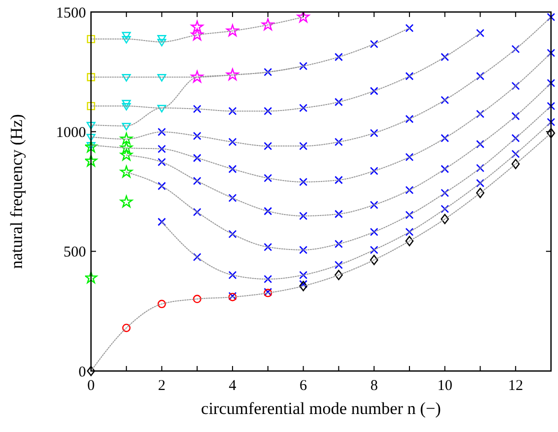  Describe the element at coordinates (304, 386) in the screenshot. I see `x-tick-label: 6` at that location.